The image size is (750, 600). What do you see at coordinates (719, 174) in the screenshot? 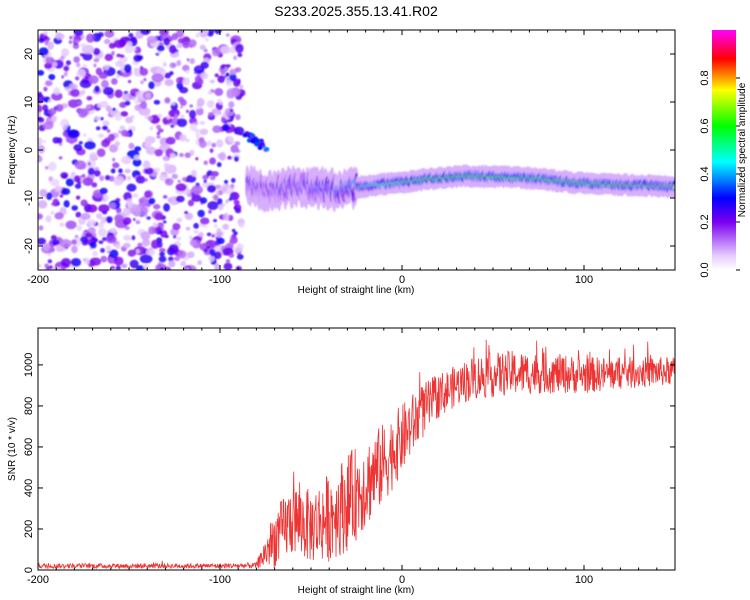
I see `colorbar-ticks: 0.0 0.2 0.4 0.6 0.8` at bounding box center [719, 174].